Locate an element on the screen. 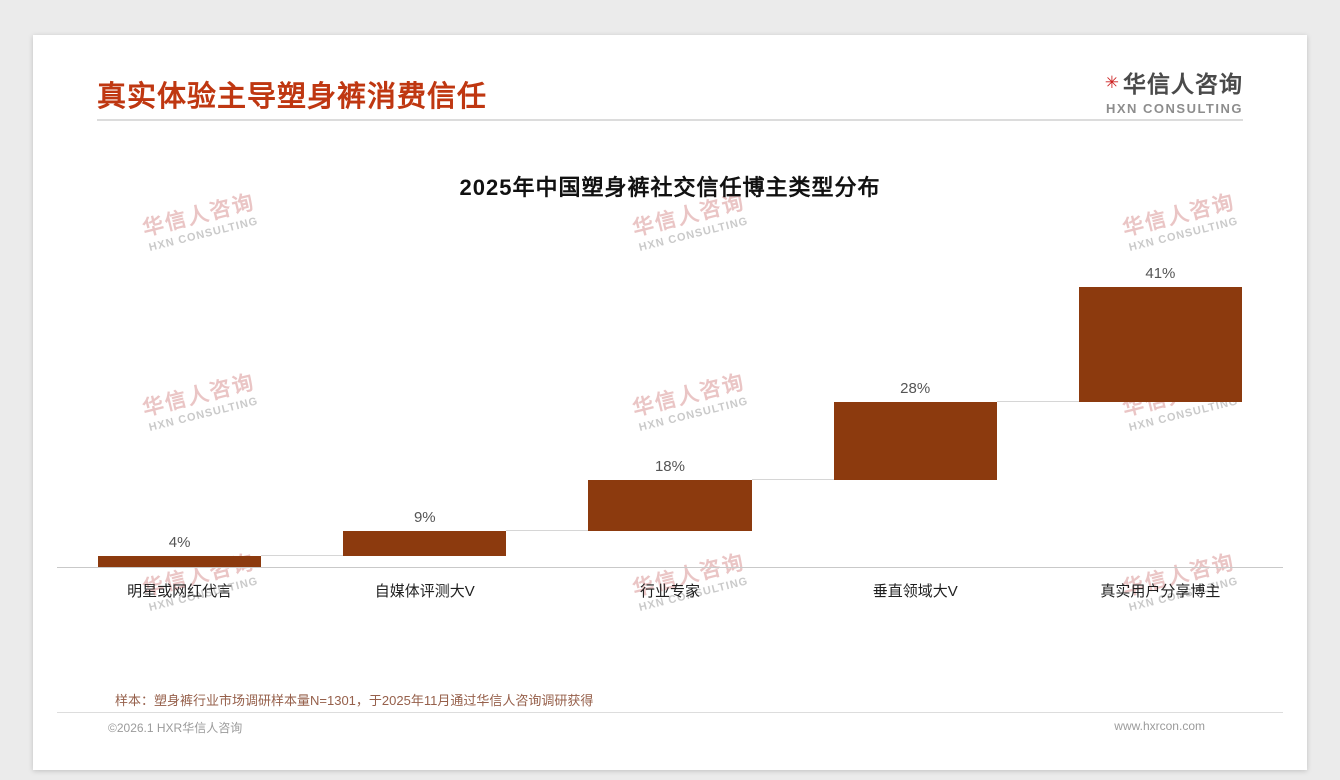 The height and width of the screenshot is (780, 1340). bar-value-label: 4% is located at coordinates (179, 542).